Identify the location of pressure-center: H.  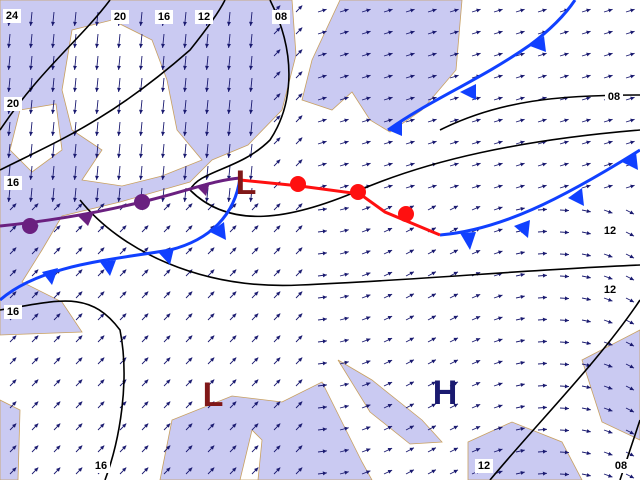
(445, 393).